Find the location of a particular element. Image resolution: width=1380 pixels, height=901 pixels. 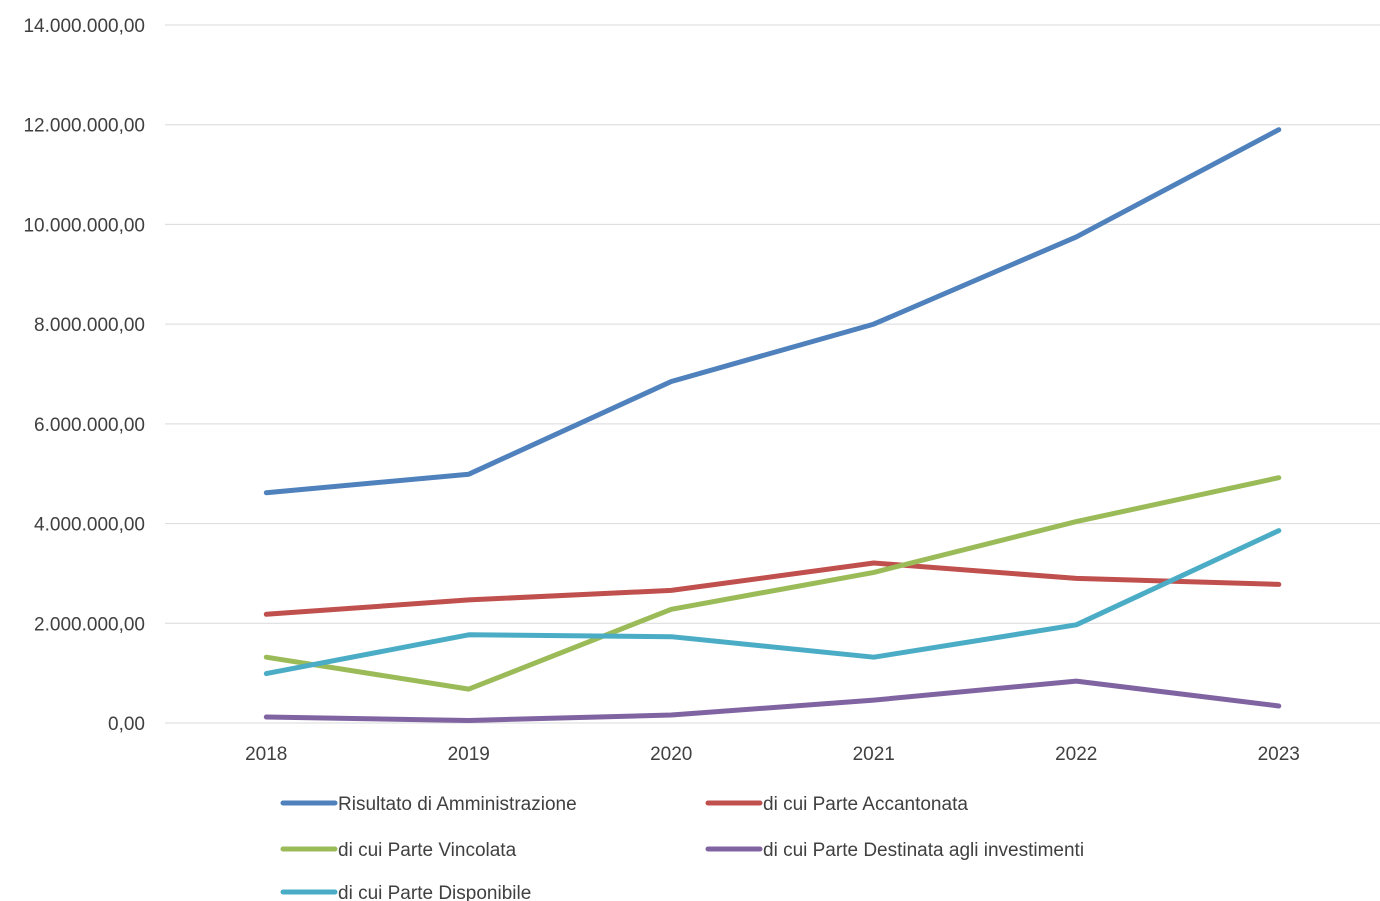

y-tick-label: 4.000.000,00 is located at coordinates (89, 525).